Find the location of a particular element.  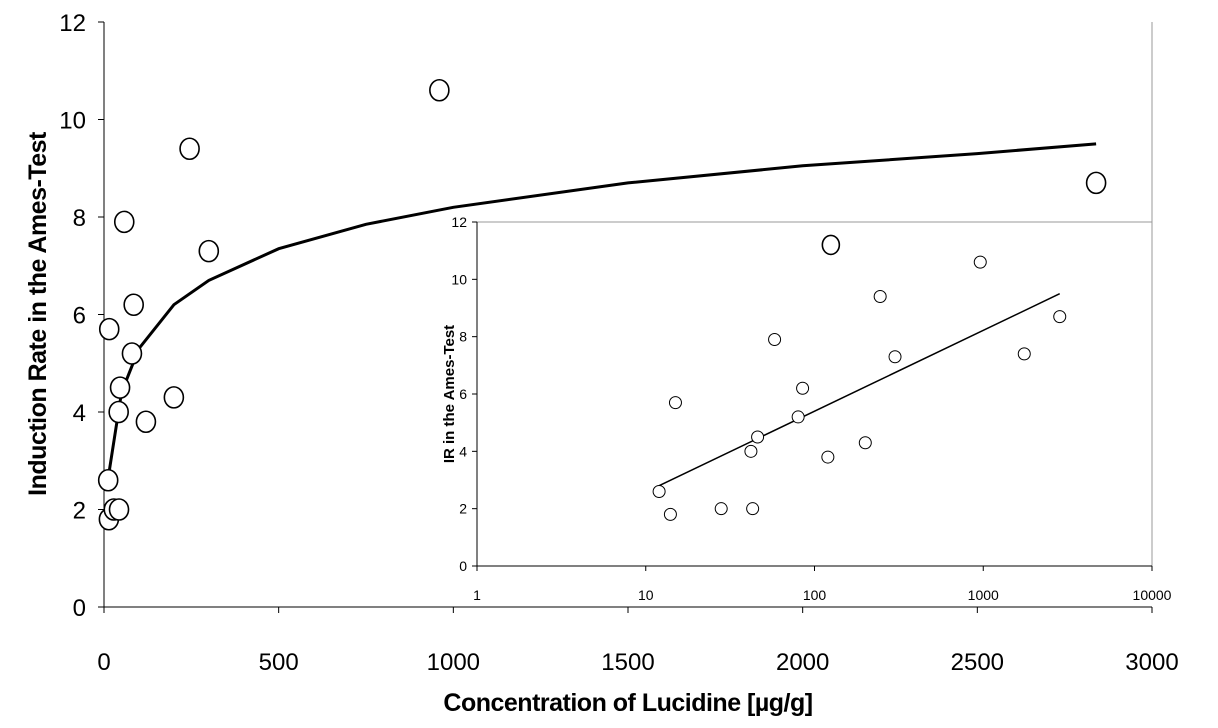

inset-y-tick-label: 6 is located at coordinates (463, 394).